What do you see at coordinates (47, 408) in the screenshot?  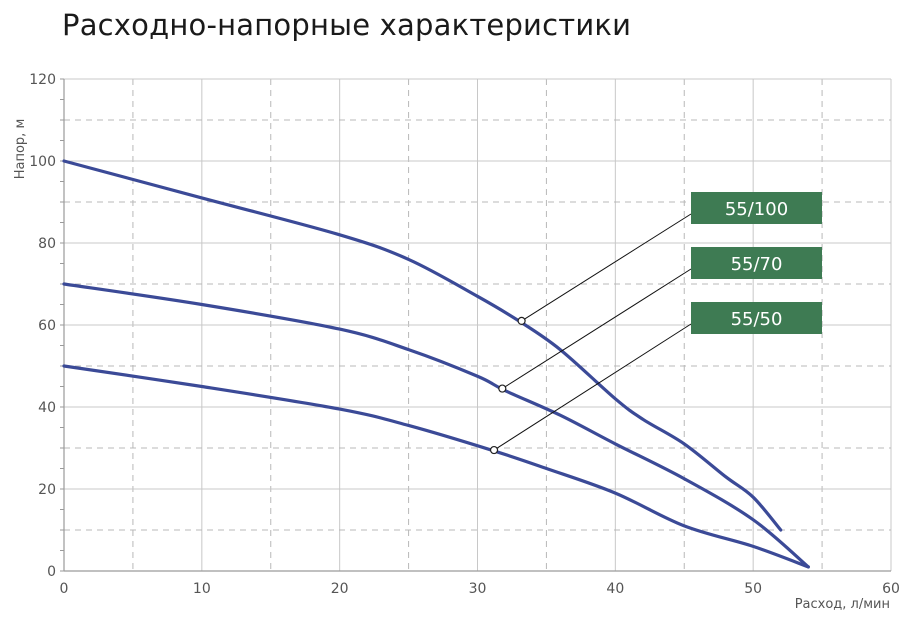 I see `y-tick-label: 40` at bounding box center [47, 408].